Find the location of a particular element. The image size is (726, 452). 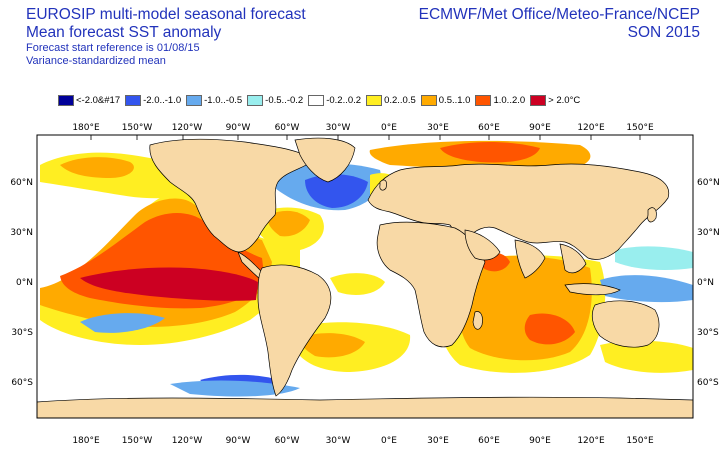

legend-label: -1.0..-0.5 is located at coordinates (223, 100).